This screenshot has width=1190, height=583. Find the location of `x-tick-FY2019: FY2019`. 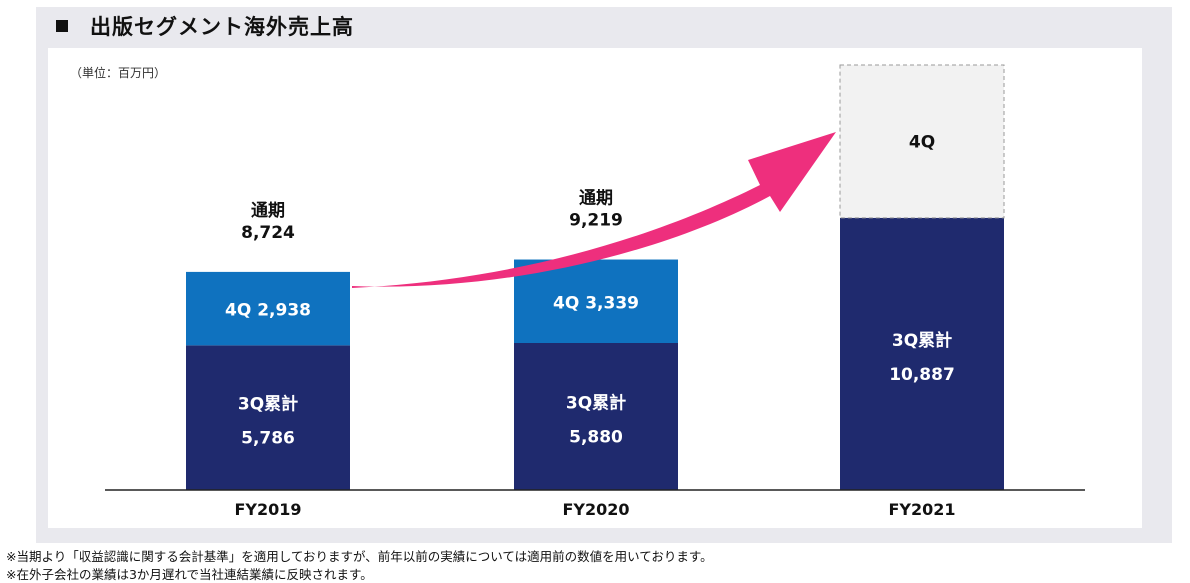

x-tick-FY2019: FY2019 is located at coordinates (267, 509).